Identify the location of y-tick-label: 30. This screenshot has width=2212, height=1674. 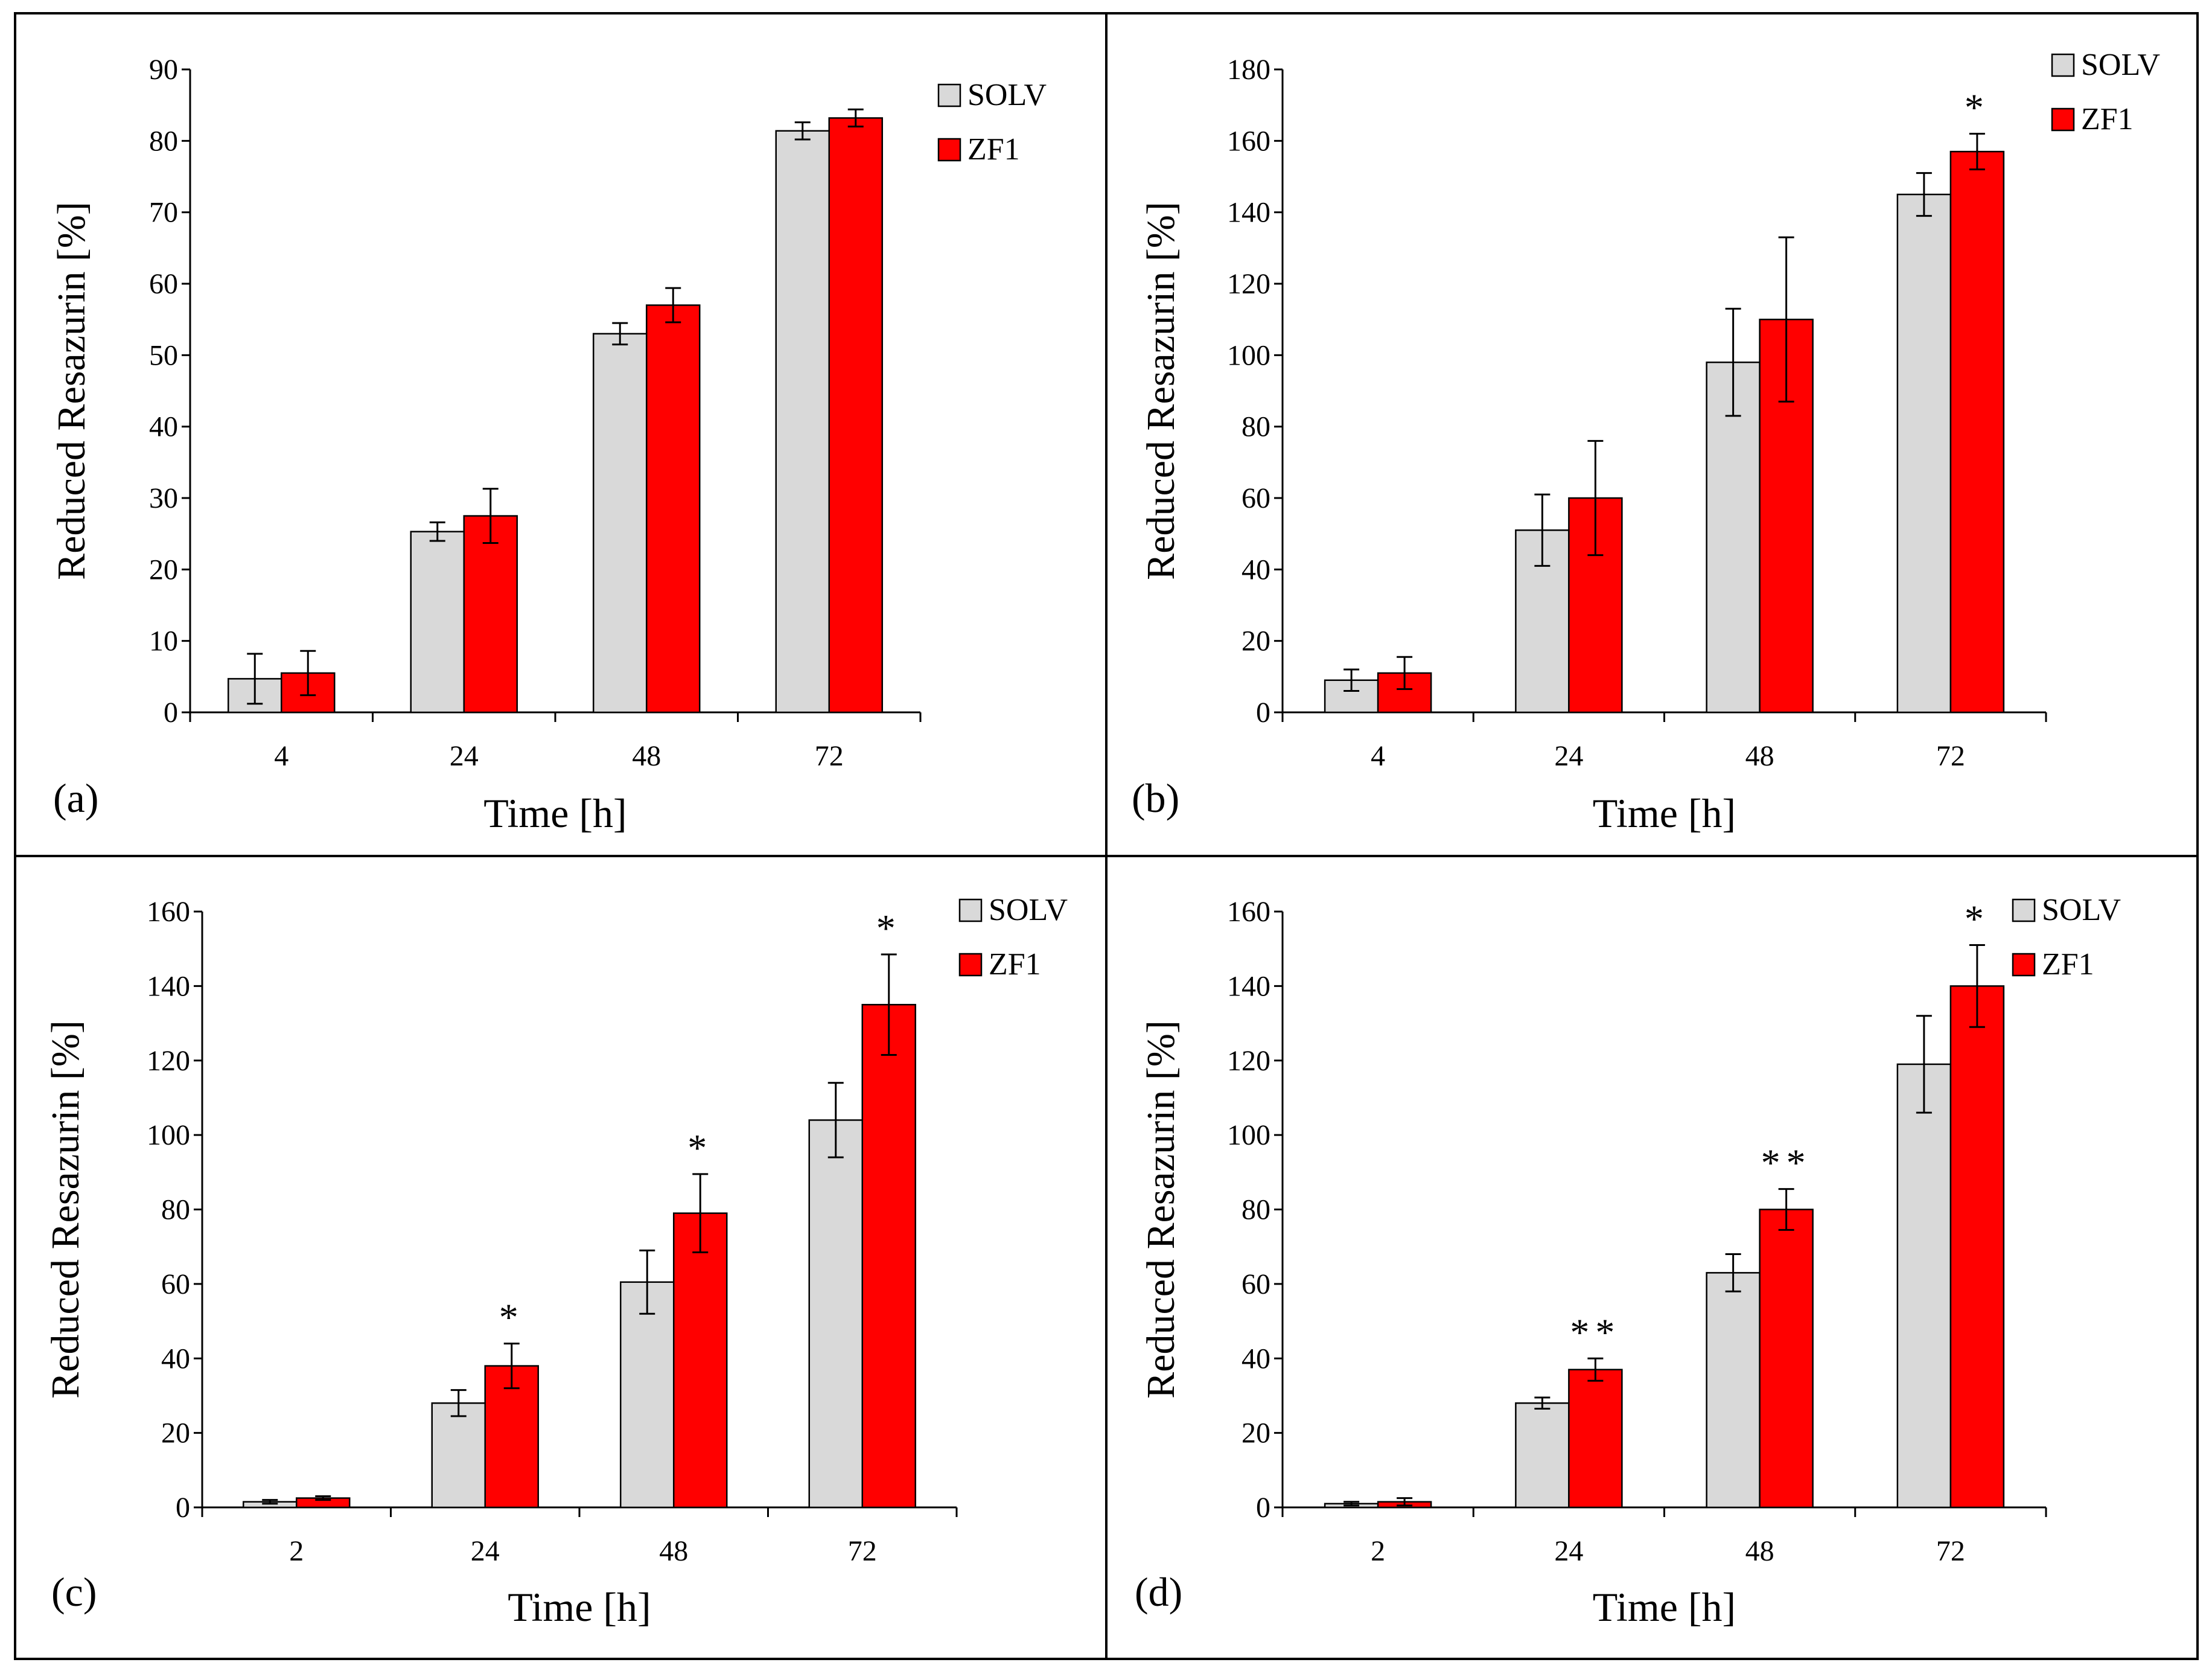
(163, 498).